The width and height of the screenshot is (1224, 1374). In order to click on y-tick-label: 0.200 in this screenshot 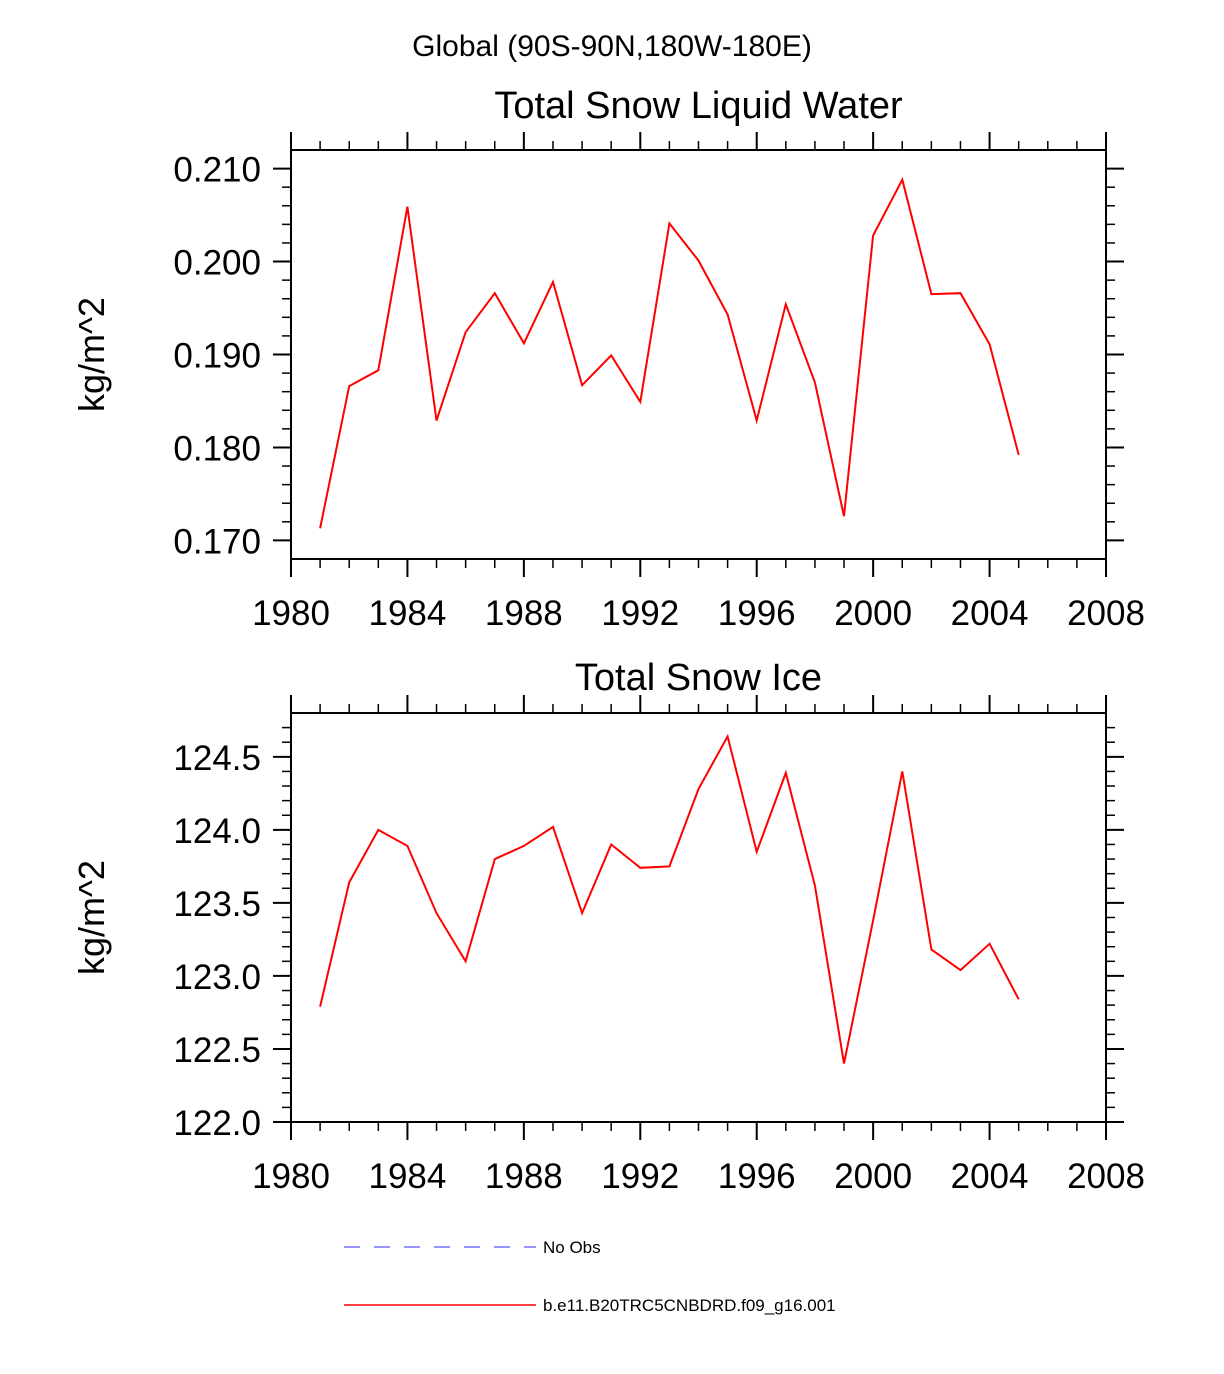, I will do `click(217, 263)`.